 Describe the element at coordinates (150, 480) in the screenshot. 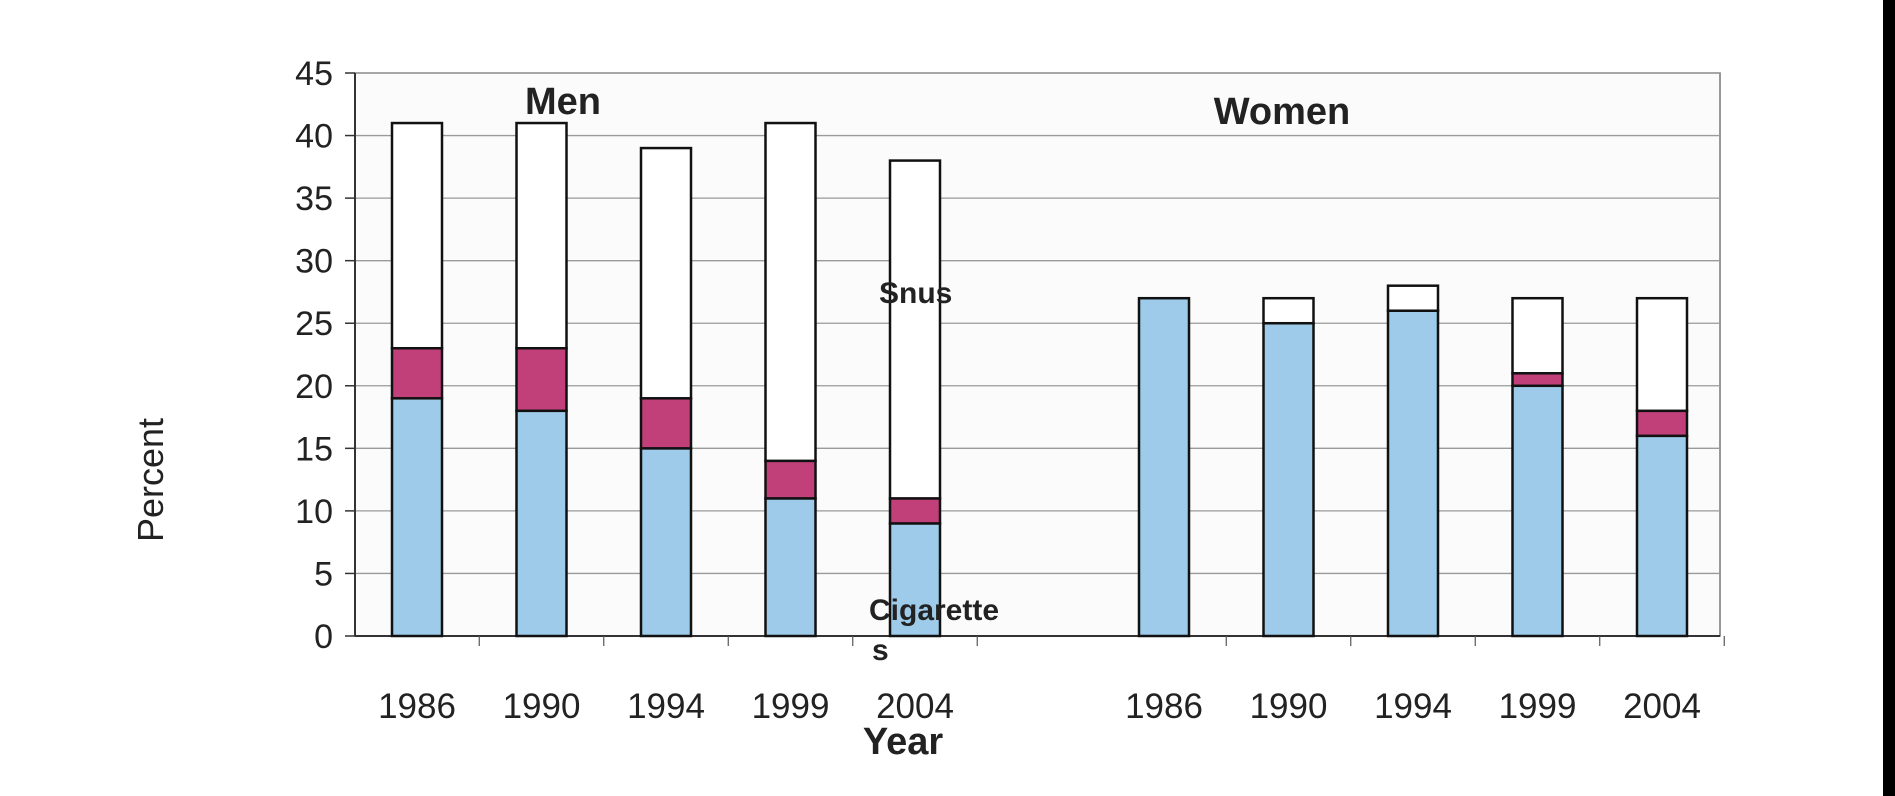

I see `y-axis-label: Percent` at that location.